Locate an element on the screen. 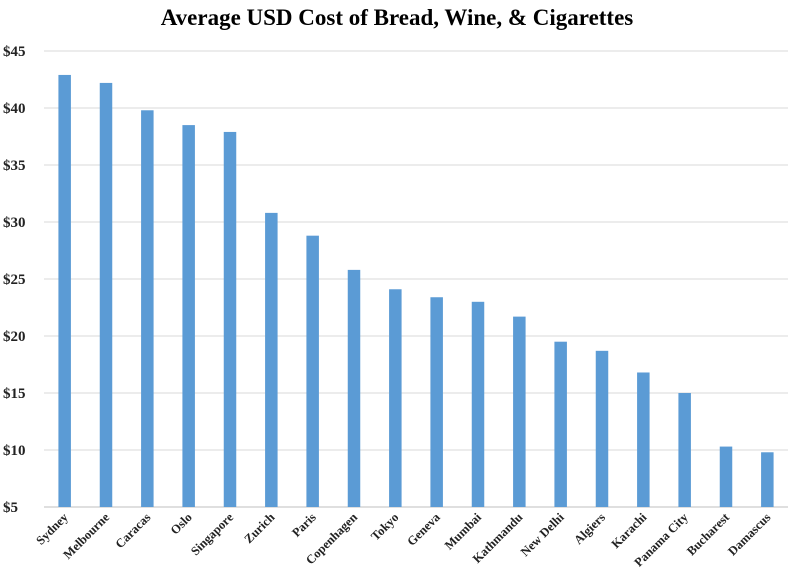 The image size is (794, 586). bar-copenhagen is located at coordinates (354, 388).